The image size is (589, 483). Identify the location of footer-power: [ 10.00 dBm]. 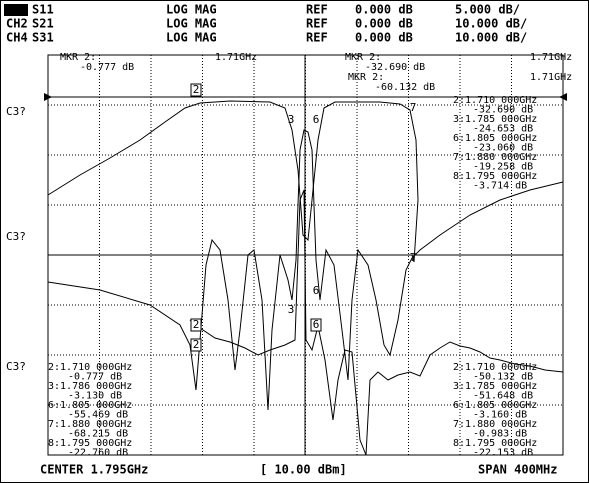
(303, 470).